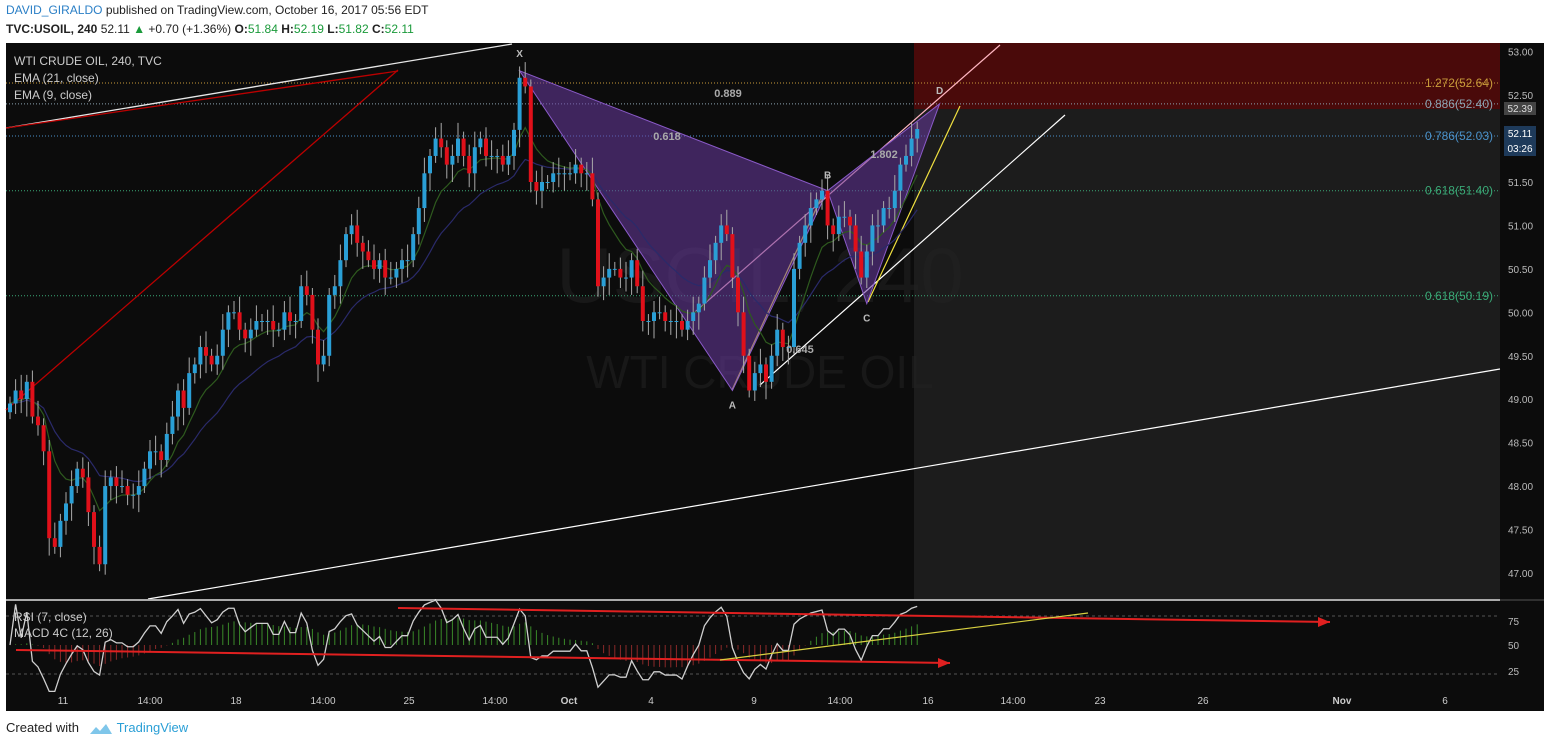 This screenshot has width=1544, height=746. What do you see at coordinates (673, 230) in the screenshot?
I see `pattern-xab` at bounding box center [673, 230].